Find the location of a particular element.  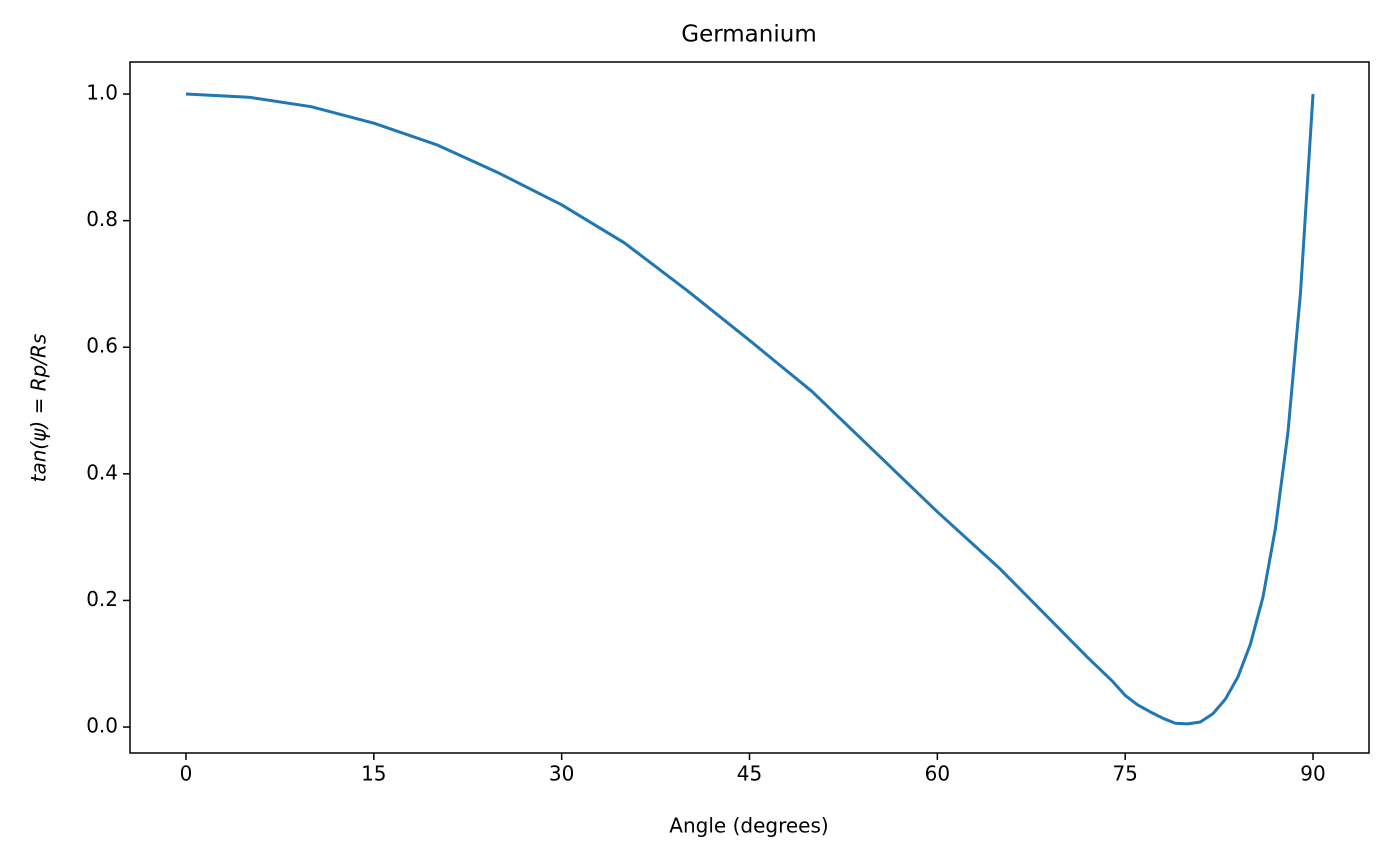

x-tick-label: 0 is located at coordinates (186, 774).